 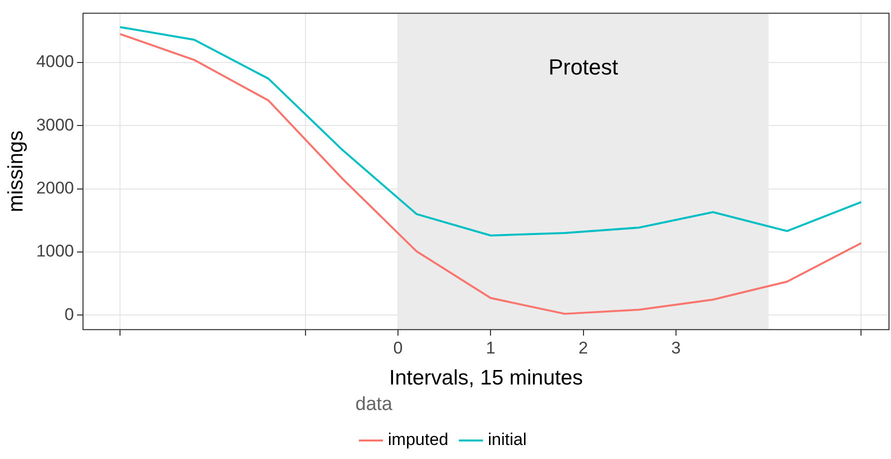 What do you see at coordinates (69, 314) in the screenshot?
I see `y-tick-label: 0` at bounding box center [69, 314].